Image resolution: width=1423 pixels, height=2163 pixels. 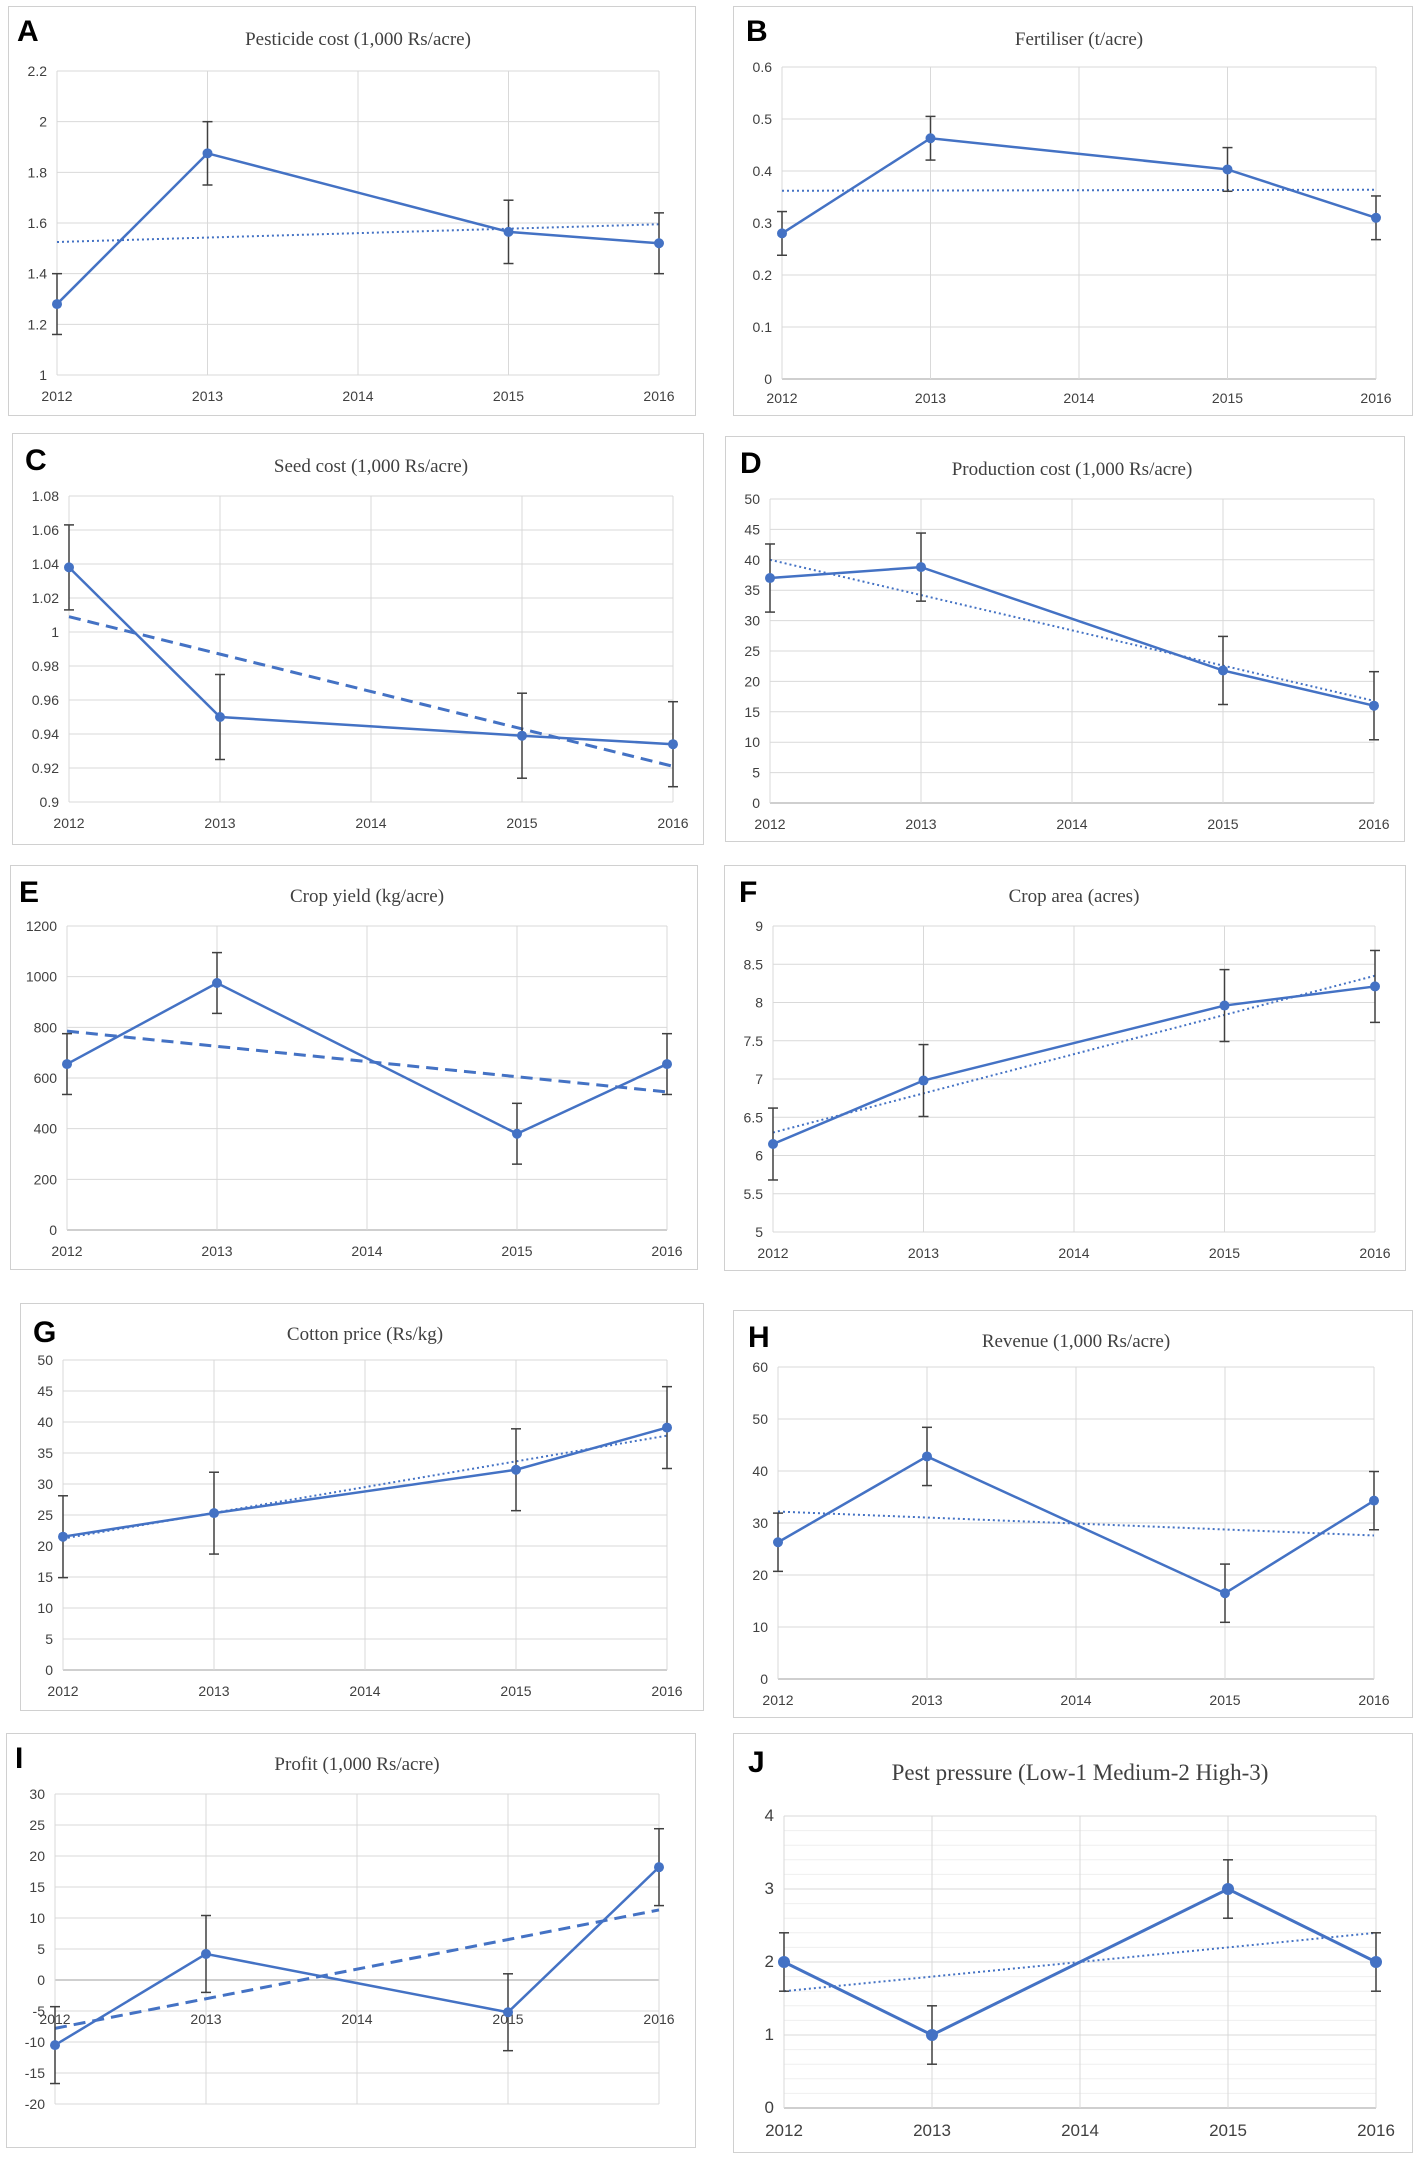 What do you see at coordinates (1080, 1772) in the screenshot?
I see `chart-title: Pest pressure (Low-1 Medium-2 High-3)` at bounding box center [1080, 1772].